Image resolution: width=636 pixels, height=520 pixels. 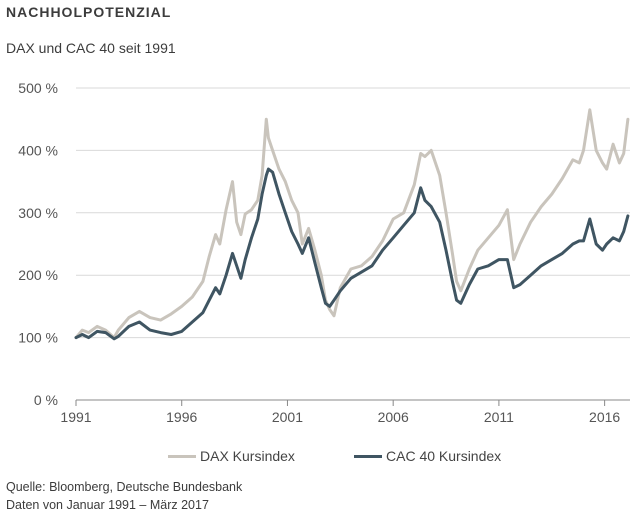 I want to click on x-tick-label: 2016, so click(x=604, y=417).